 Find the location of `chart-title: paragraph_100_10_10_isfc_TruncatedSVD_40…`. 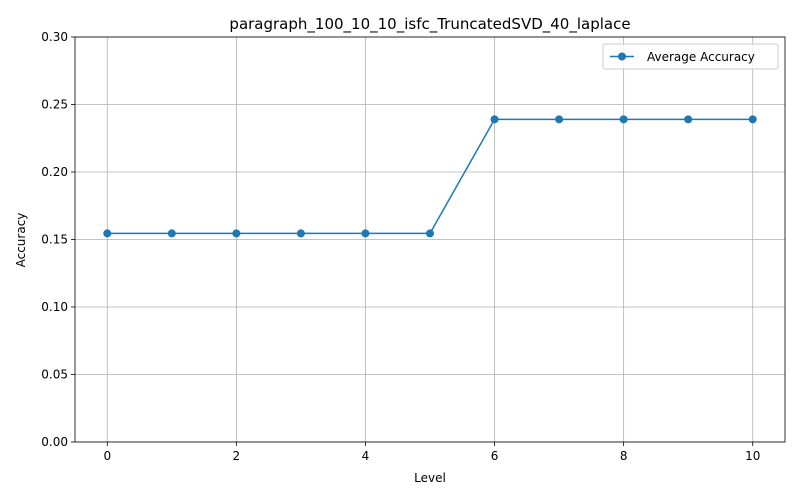

chart-title: paragraph_100_10_10_isfc_TruncatedSVD_40… is located at coordinates (429, 24).